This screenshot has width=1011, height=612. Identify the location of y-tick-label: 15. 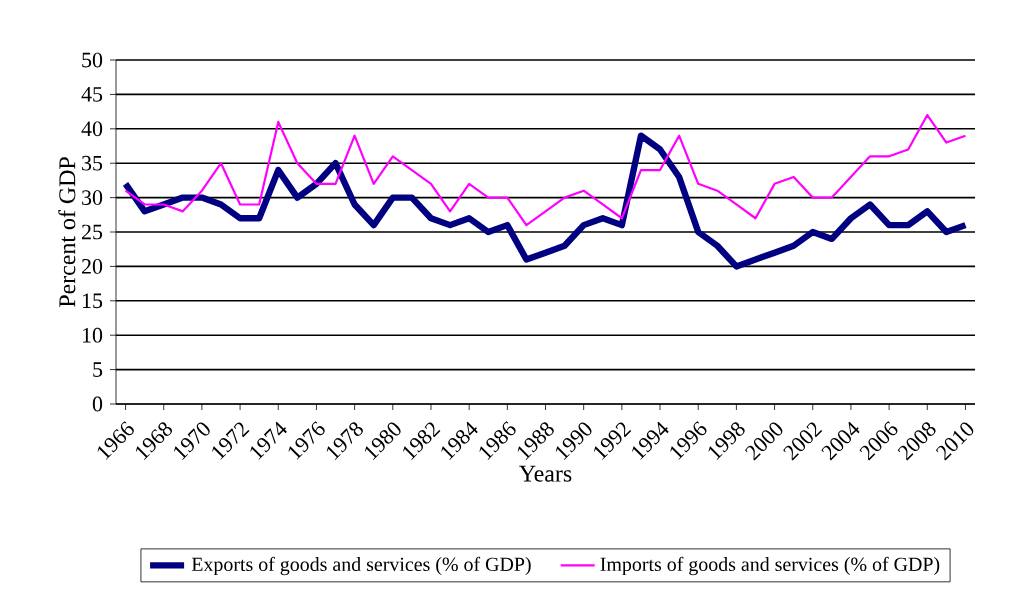
(92, 301).